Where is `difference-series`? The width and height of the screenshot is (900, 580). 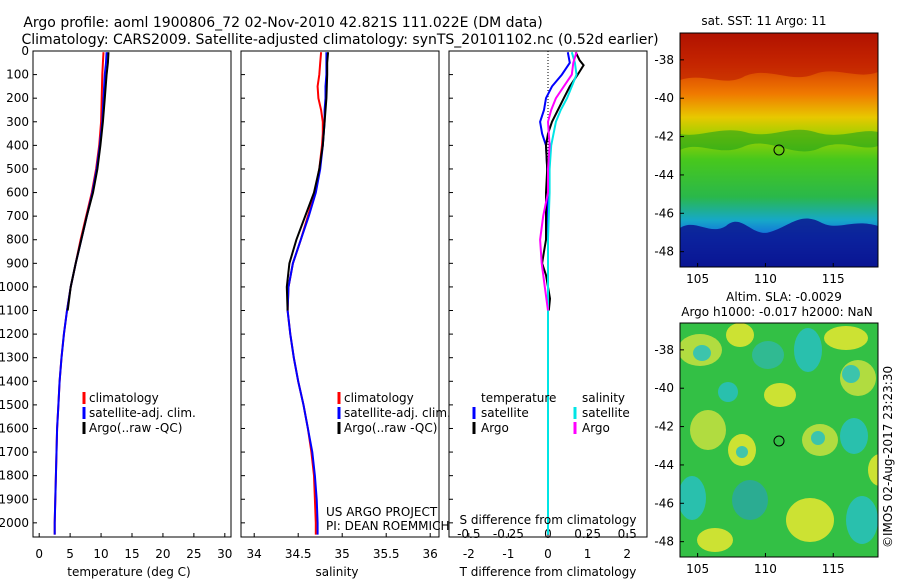
difference-series is located at coordinates (562, 293).